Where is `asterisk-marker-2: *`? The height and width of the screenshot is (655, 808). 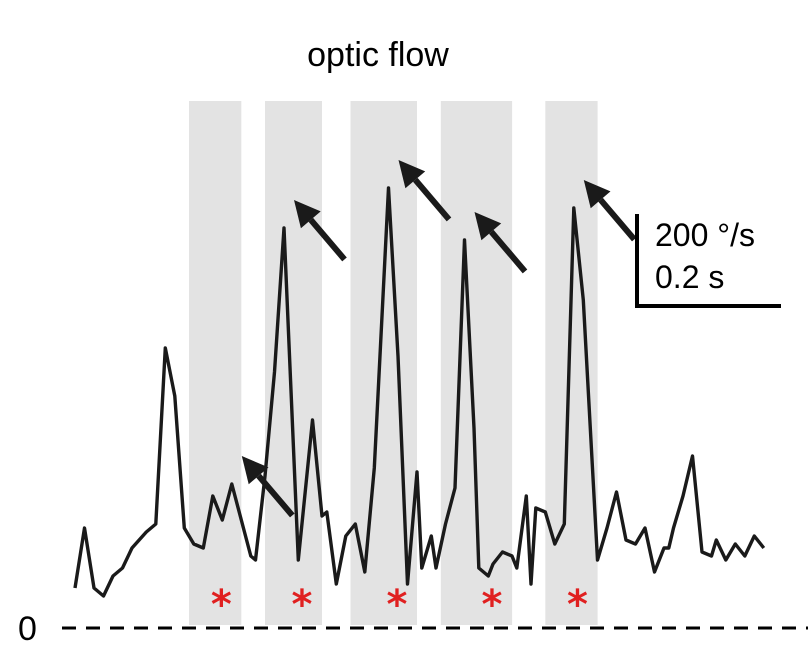 asterisk-marker-2: * is located at coordinates (302, 605).